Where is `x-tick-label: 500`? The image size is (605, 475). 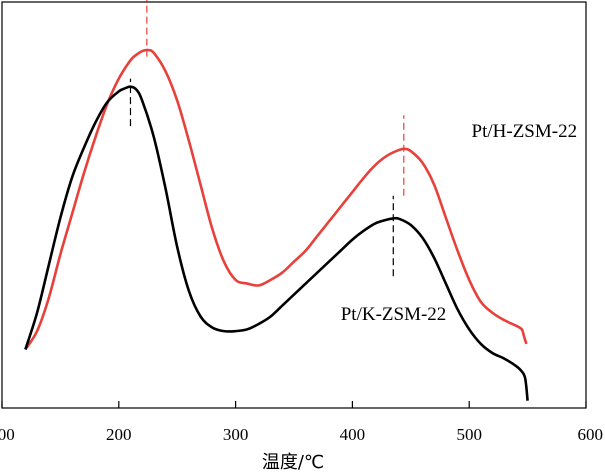
x-tick-label: 500 is located at coordinates (469, 434).